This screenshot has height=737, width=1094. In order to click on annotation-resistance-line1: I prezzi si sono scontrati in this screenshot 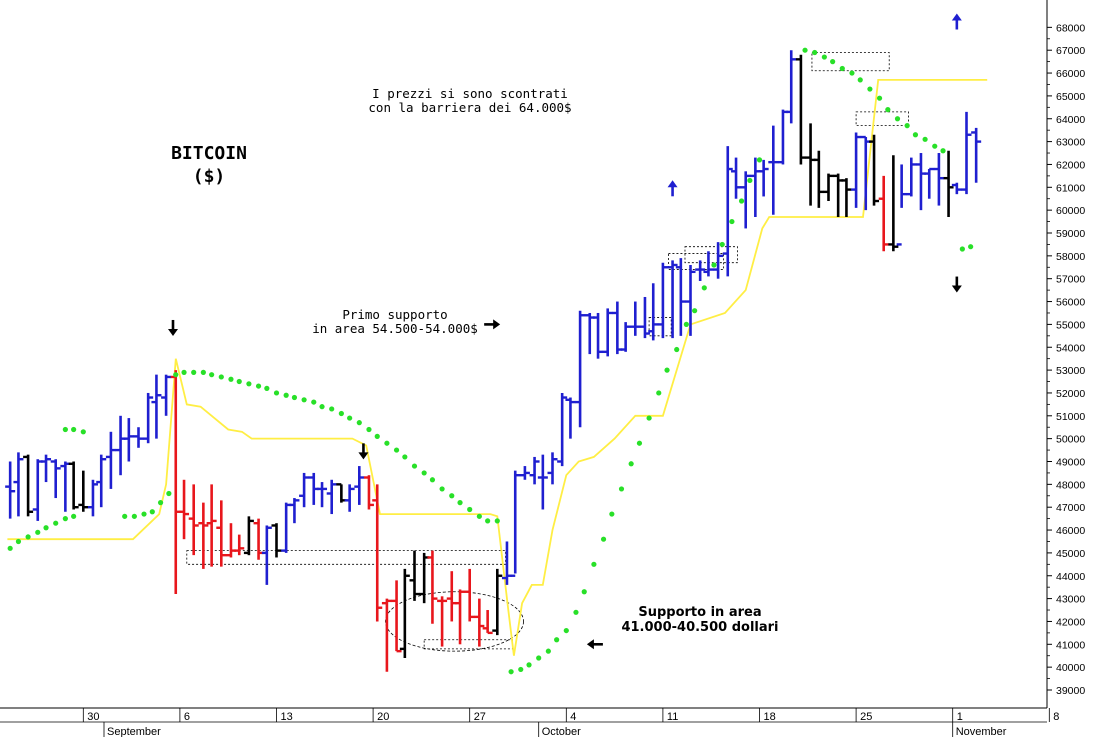, I will do `click(470, 93)`.